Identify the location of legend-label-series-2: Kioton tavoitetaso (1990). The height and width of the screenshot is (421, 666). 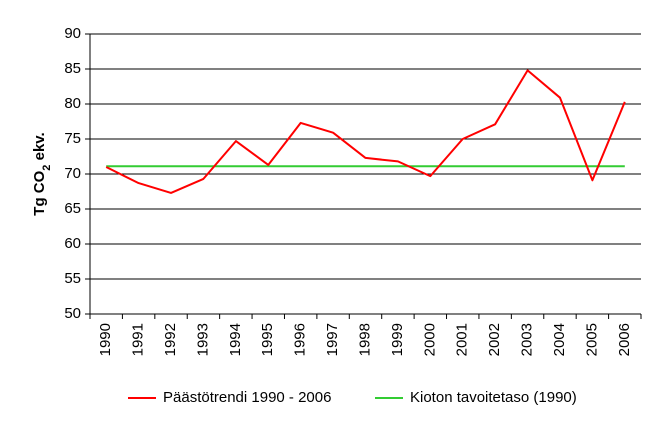
(493, 397).